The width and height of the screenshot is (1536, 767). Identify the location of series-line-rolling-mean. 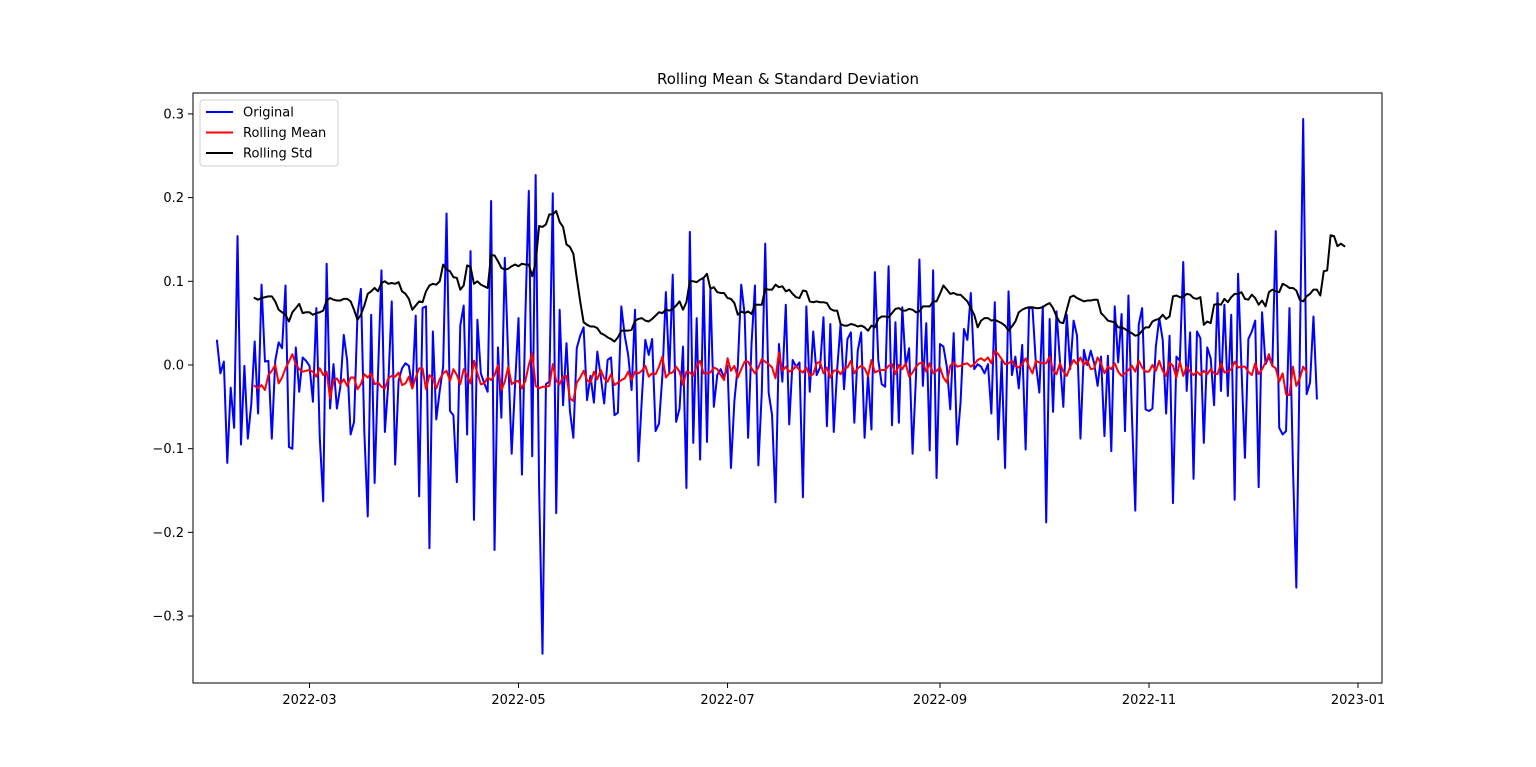
(781, 375).